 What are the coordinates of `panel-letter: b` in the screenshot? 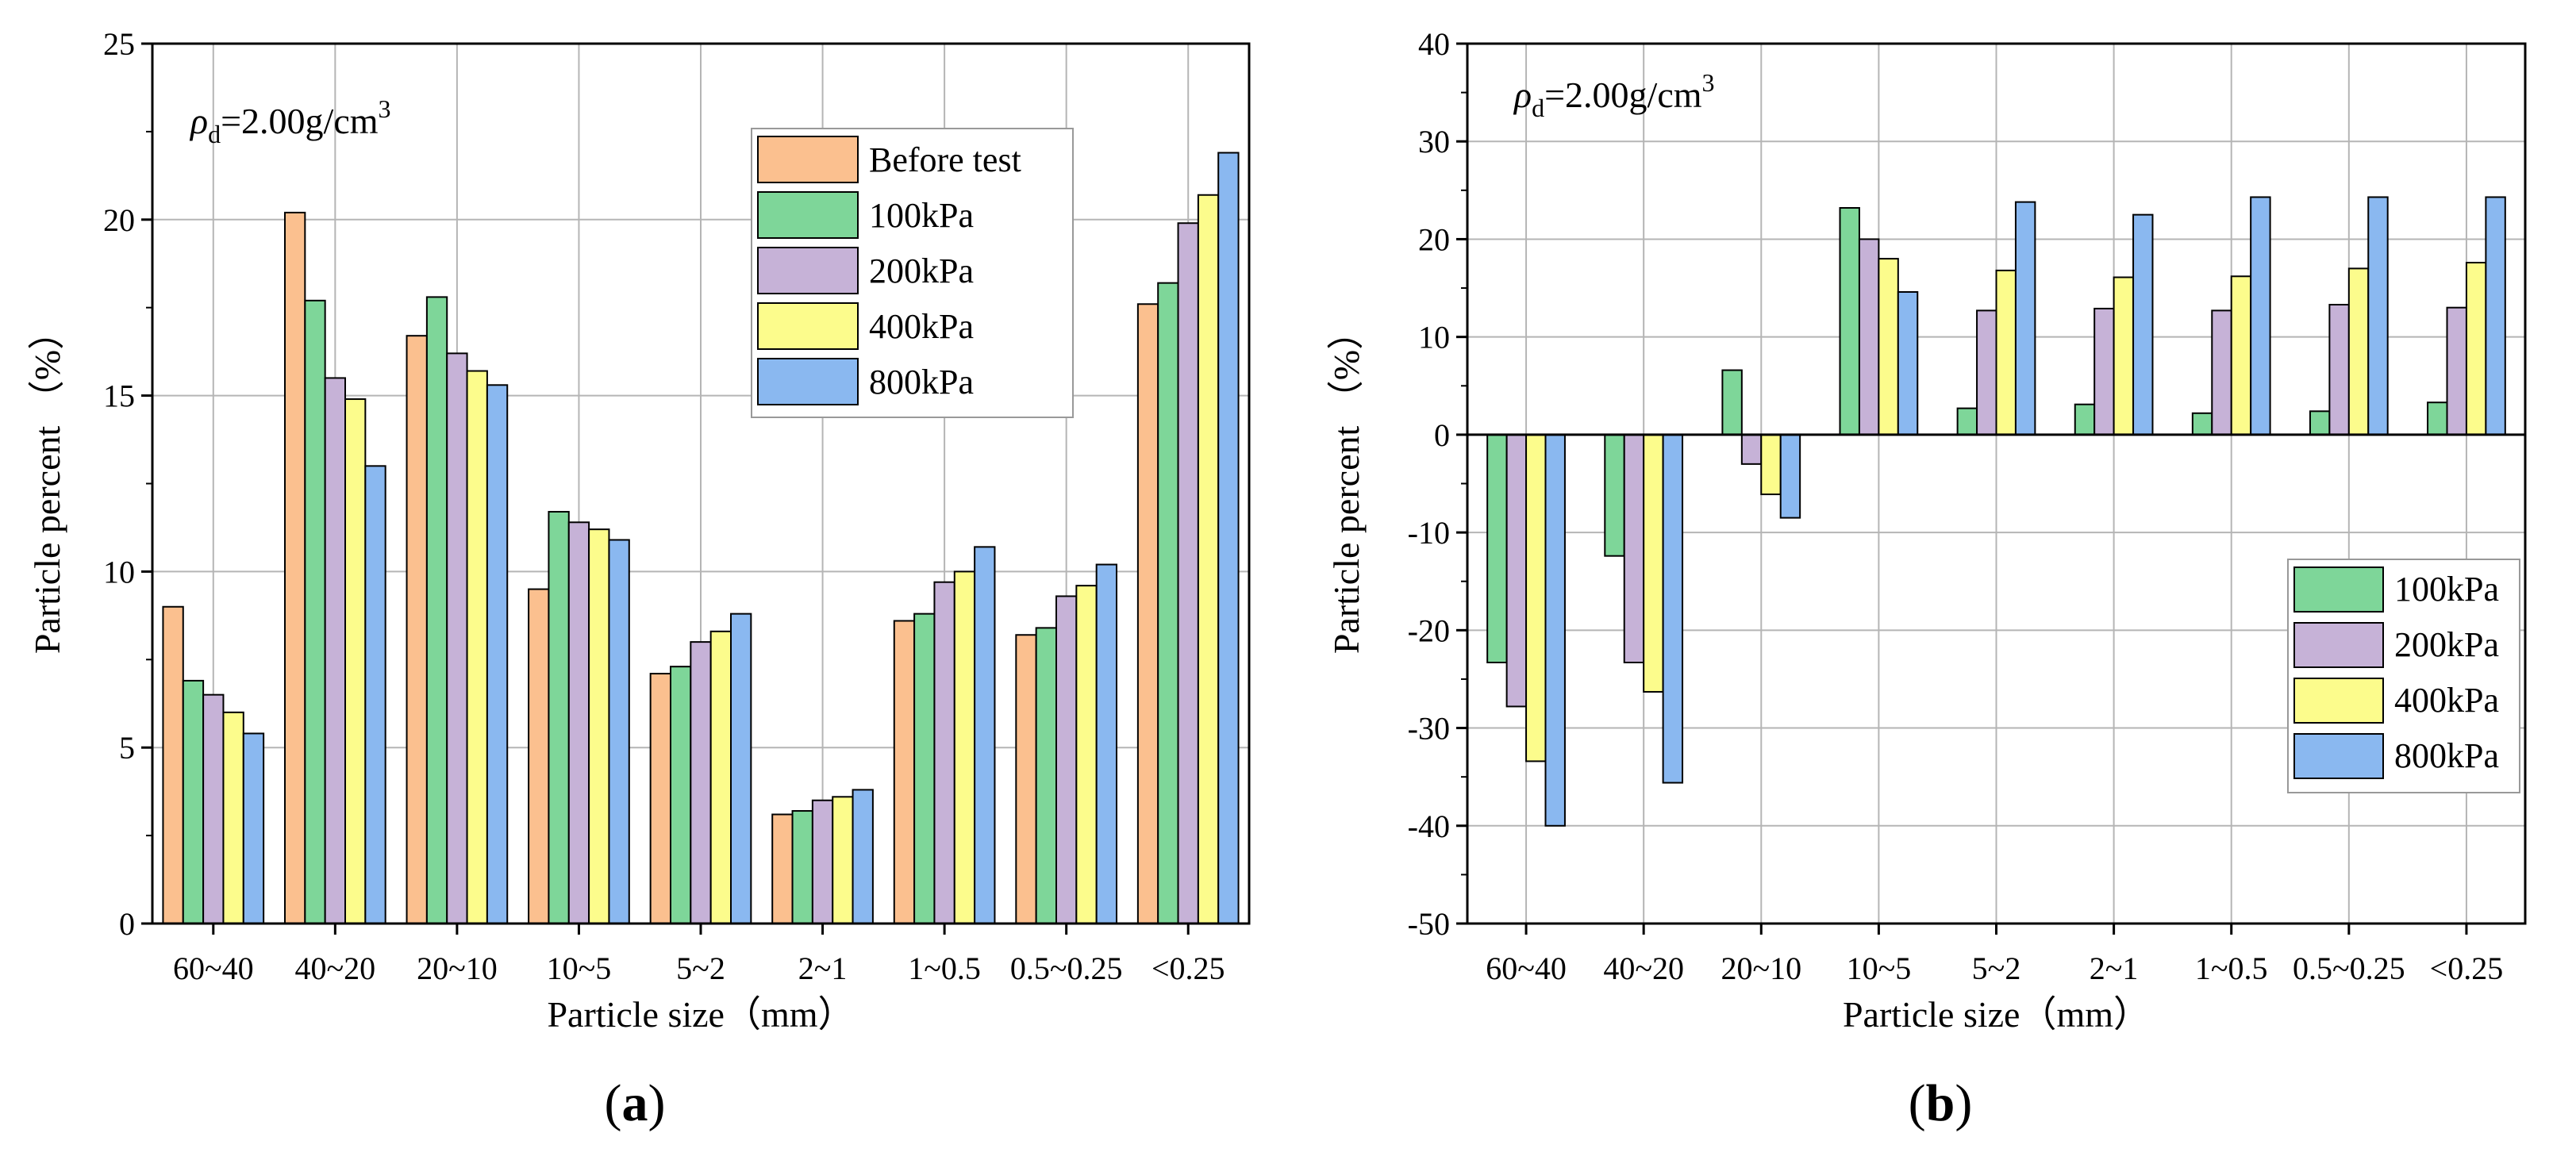 It's located at (1940, 1103).